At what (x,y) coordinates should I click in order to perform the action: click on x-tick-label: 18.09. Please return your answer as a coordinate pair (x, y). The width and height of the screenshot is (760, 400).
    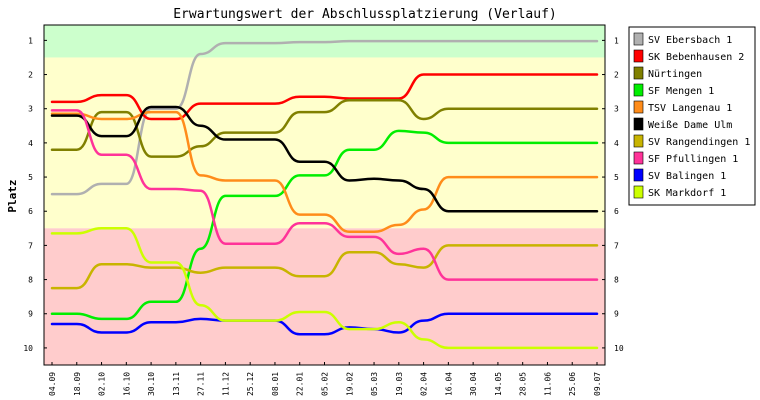
    Looking at the image, I should click on (77, 384).